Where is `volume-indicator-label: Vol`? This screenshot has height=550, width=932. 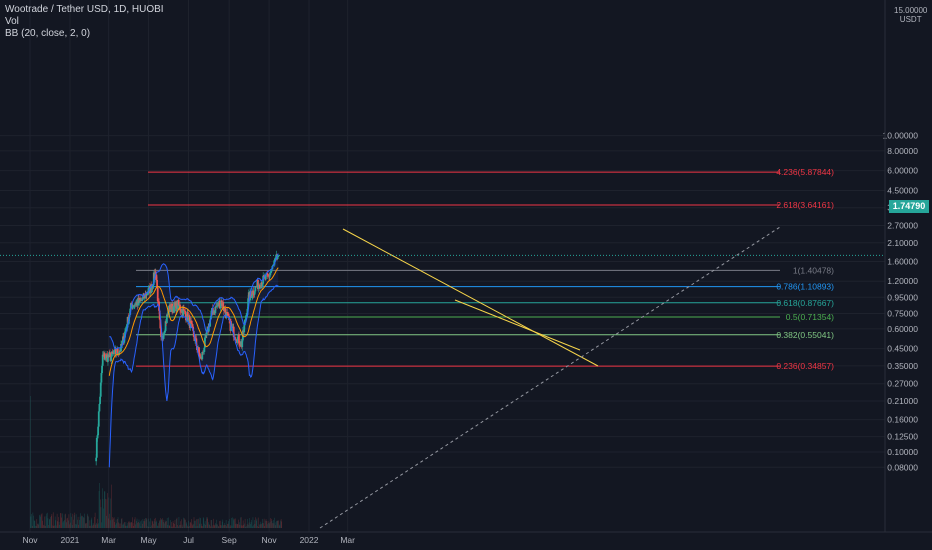 volume-indicator-label: Vol is located at coordinates (12, 21).